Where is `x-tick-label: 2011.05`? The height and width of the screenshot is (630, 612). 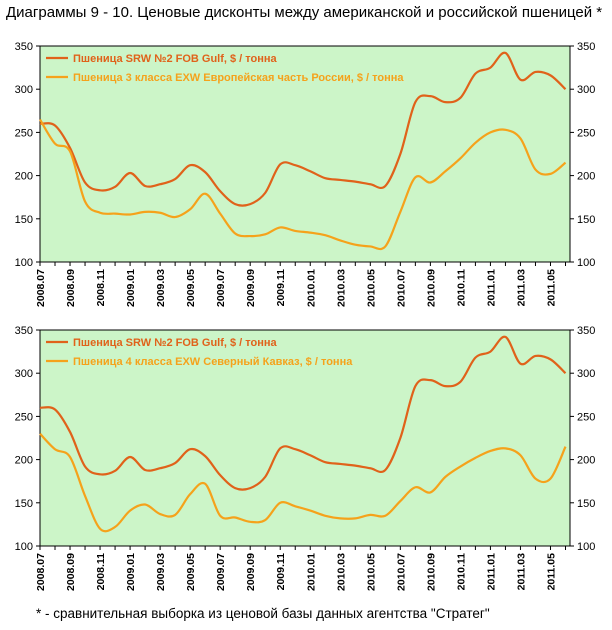
x-tick-label: 2011.05 is located at coordinates (551, 288).